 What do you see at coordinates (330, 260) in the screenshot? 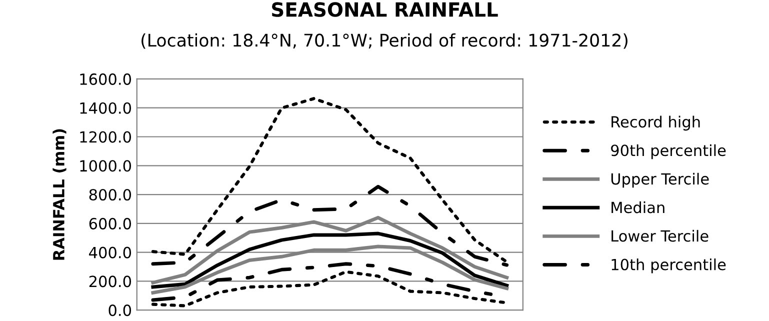
I see `line-series` at bounding box center [330, 260].